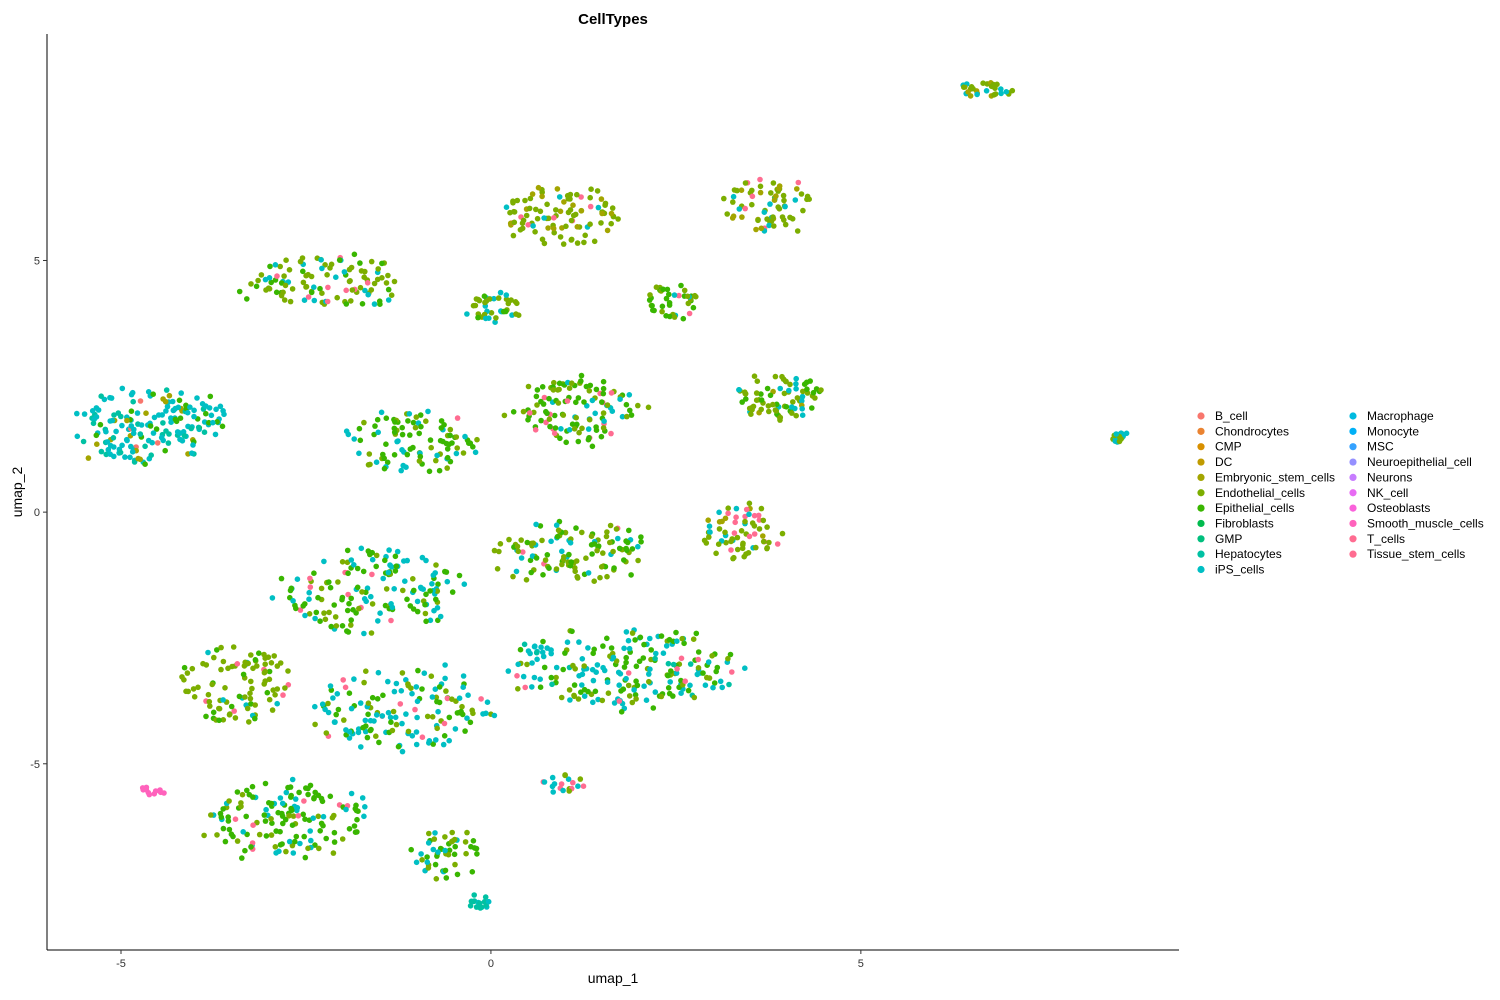  Describe the element at coordinates (613, 978) in the screenshot. I see `x-axis-label: umap_1` at that location.